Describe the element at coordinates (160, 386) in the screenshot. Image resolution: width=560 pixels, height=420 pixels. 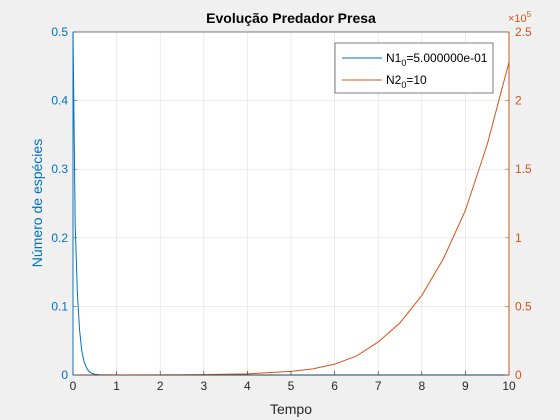
I see `x-tick-label: 2` at that location.